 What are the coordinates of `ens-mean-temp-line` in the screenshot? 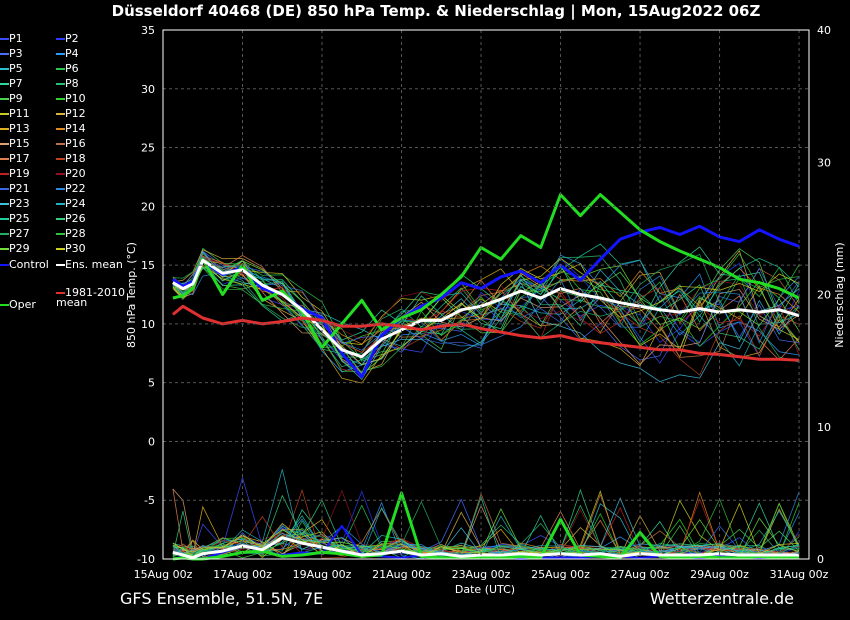 It's located at (486, 308).